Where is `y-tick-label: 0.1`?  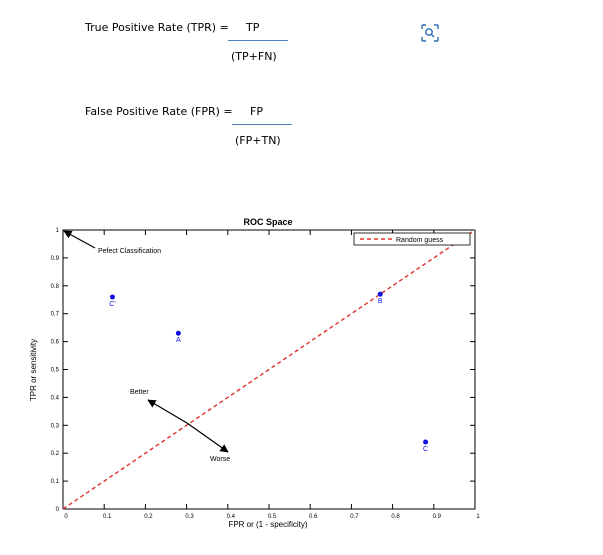
y-tick-label: 0.1 is located at coordinates (55, 482).